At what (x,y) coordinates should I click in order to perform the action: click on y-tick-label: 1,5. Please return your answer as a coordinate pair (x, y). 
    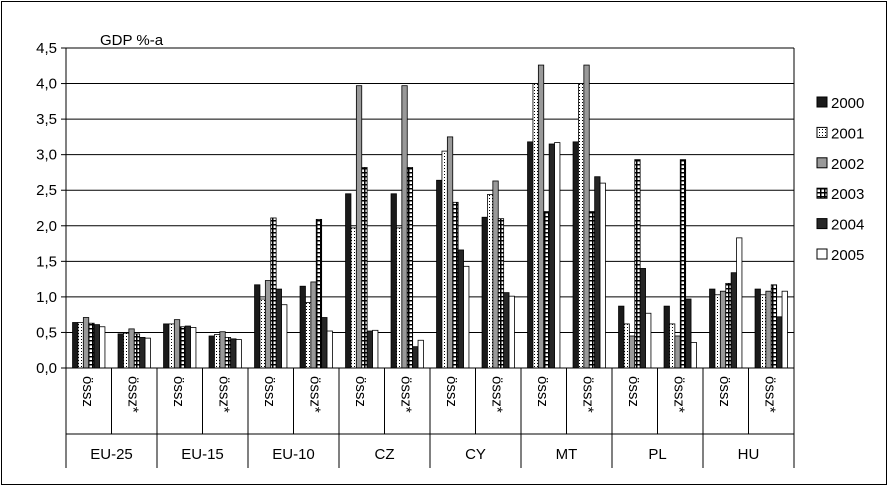
    Looking at the image, I should click on (46, 261).